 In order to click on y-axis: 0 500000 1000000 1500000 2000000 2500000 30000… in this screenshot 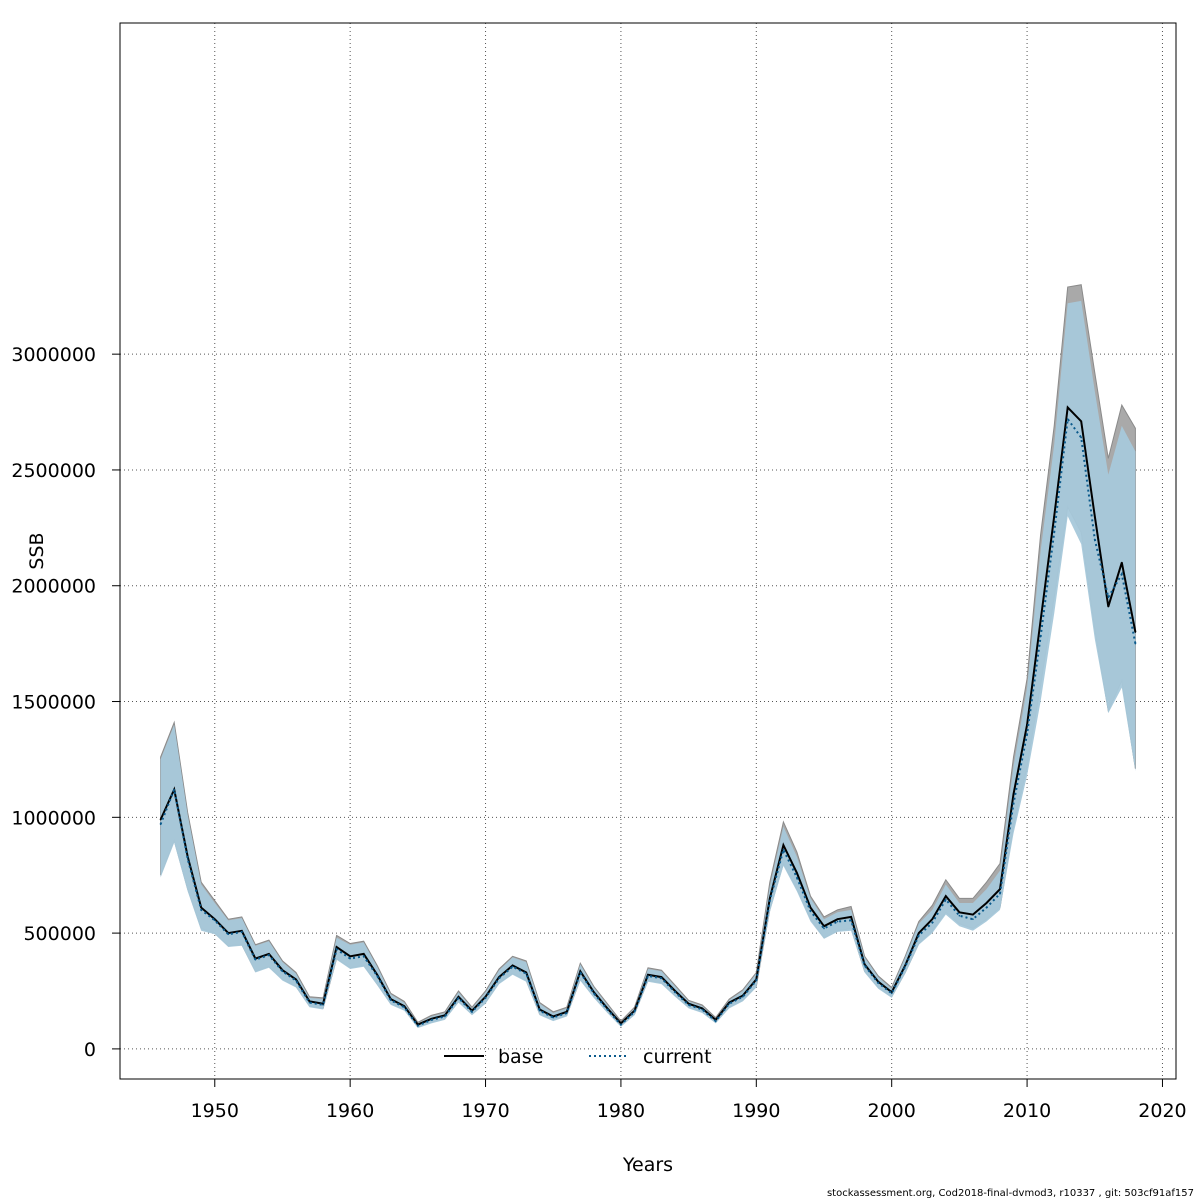, I will do `click(65, 702)`.